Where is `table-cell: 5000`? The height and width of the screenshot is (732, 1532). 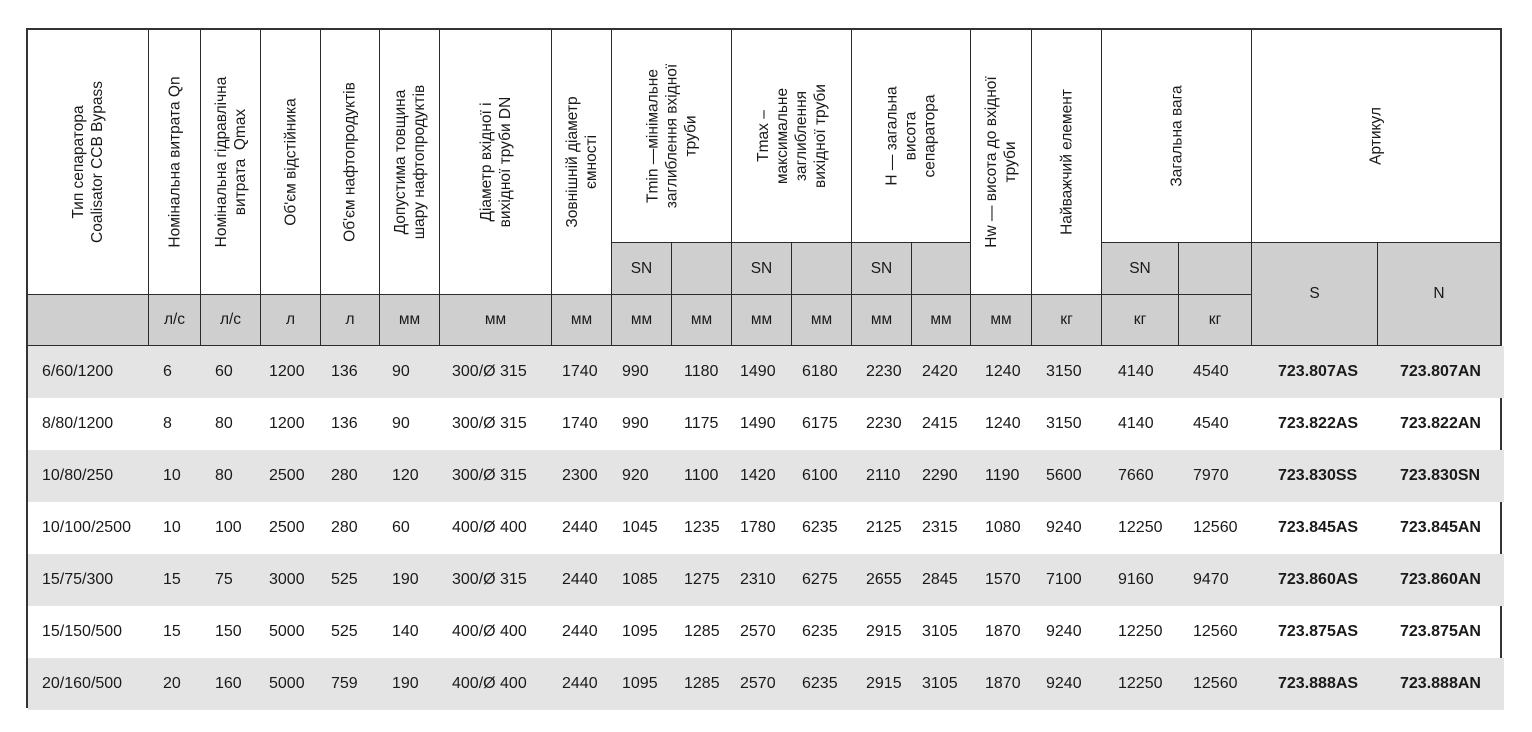 table-cell: 5000 is located at coordinates (287, 631).